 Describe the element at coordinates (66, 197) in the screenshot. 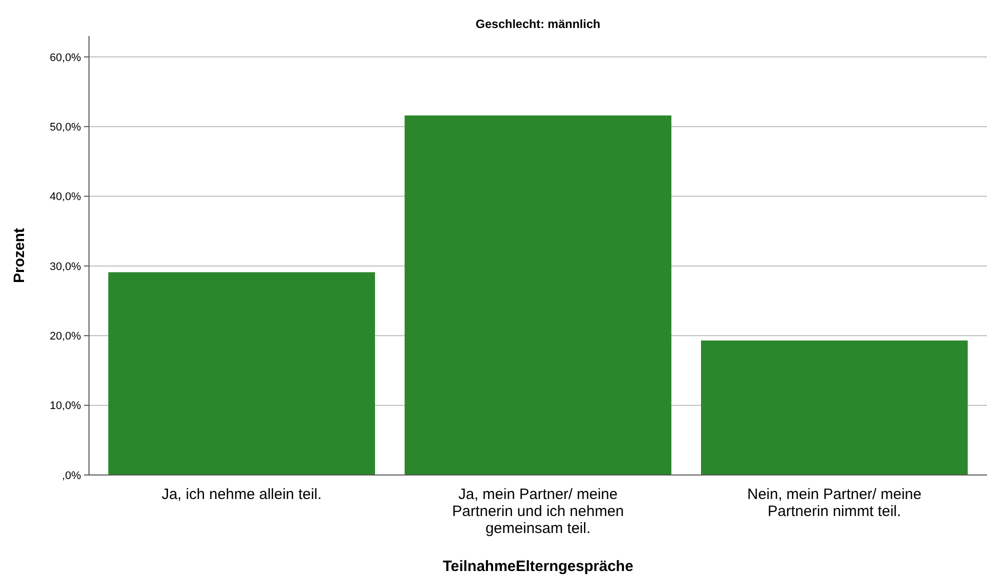

I see `y-tick-label: 40,0%` at that location.